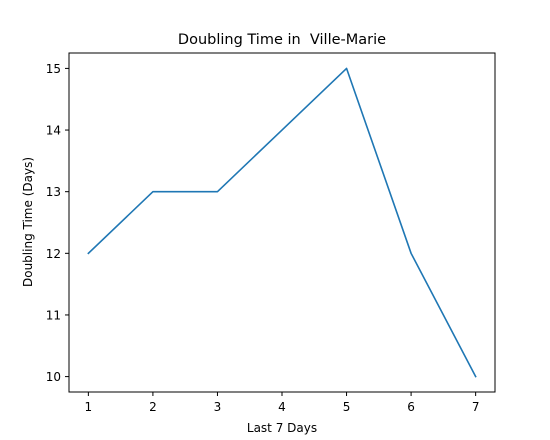 The image size is (550, 440). What do you see at coordinates (347, 407) in the screenshot?
I see `x-tick-label: 5` at bounding box center [347, 407].